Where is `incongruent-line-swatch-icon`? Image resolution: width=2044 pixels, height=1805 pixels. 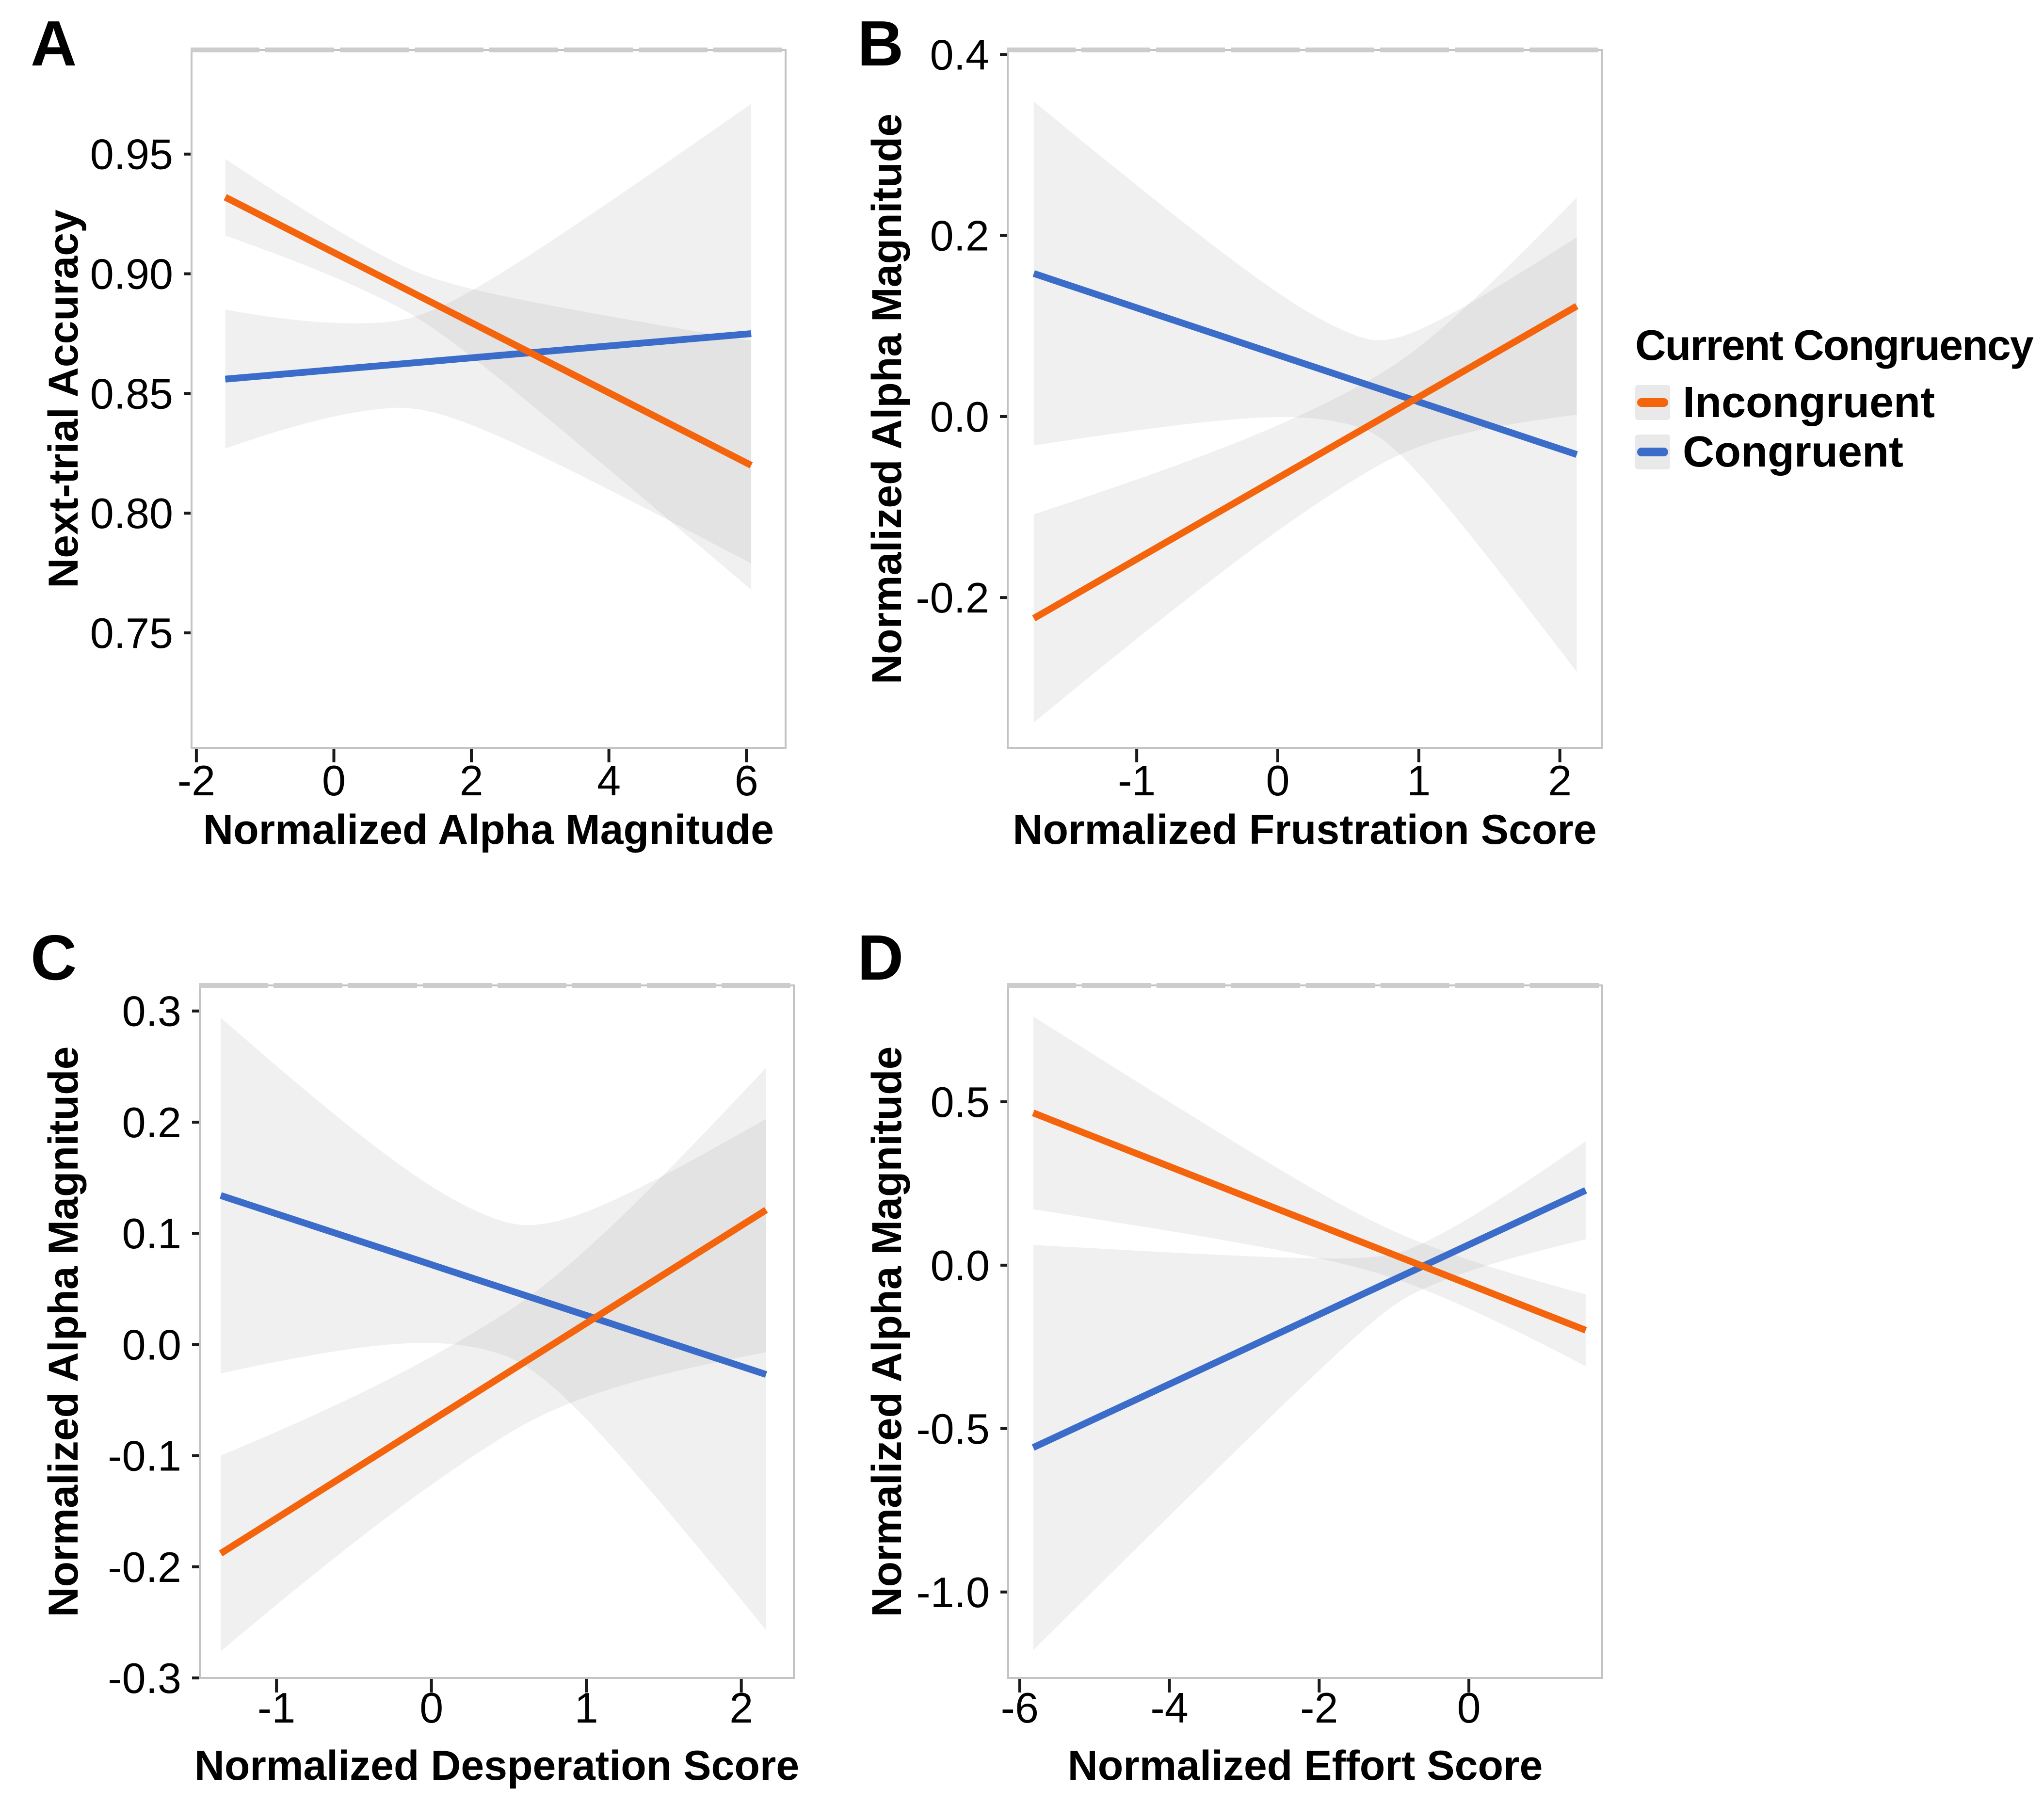 incongruent-line-swatch-icon is located at coordinates (1653, 402).